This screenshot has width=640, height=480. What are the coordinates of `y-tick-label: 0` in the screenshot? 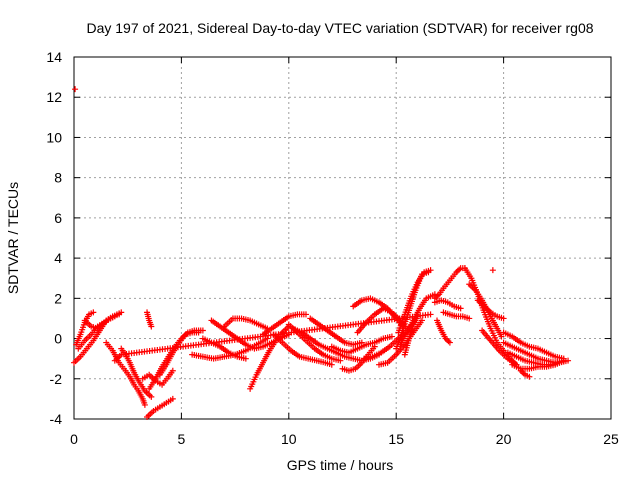 It's located at (58, 339).